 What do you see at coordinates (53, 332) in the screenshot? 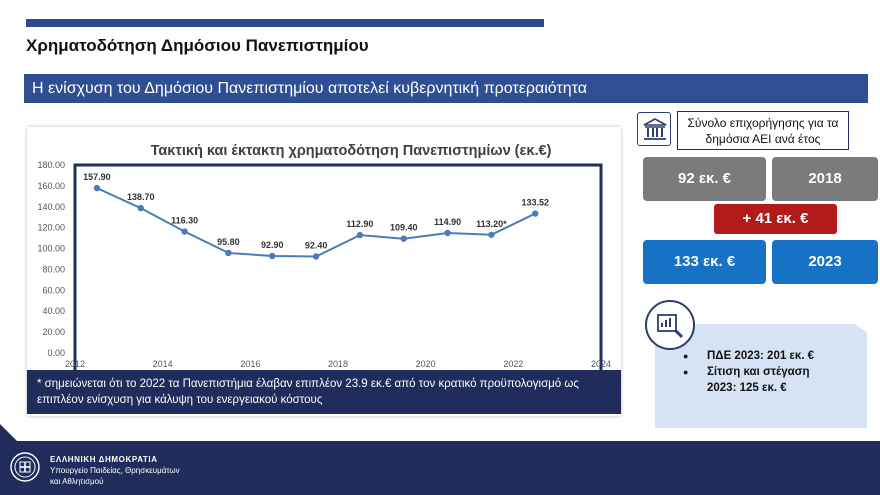
I see `y-tick-label: 20.00` at bounding box center [53, 332].